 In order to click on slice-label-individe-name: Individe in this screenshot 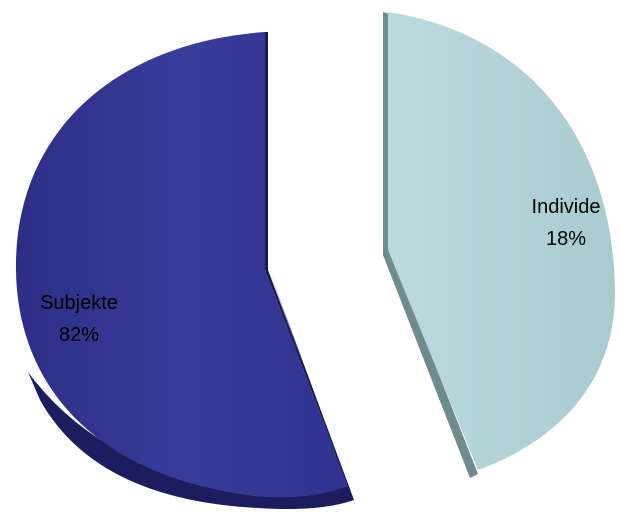, I will do `click(566, 207)`.